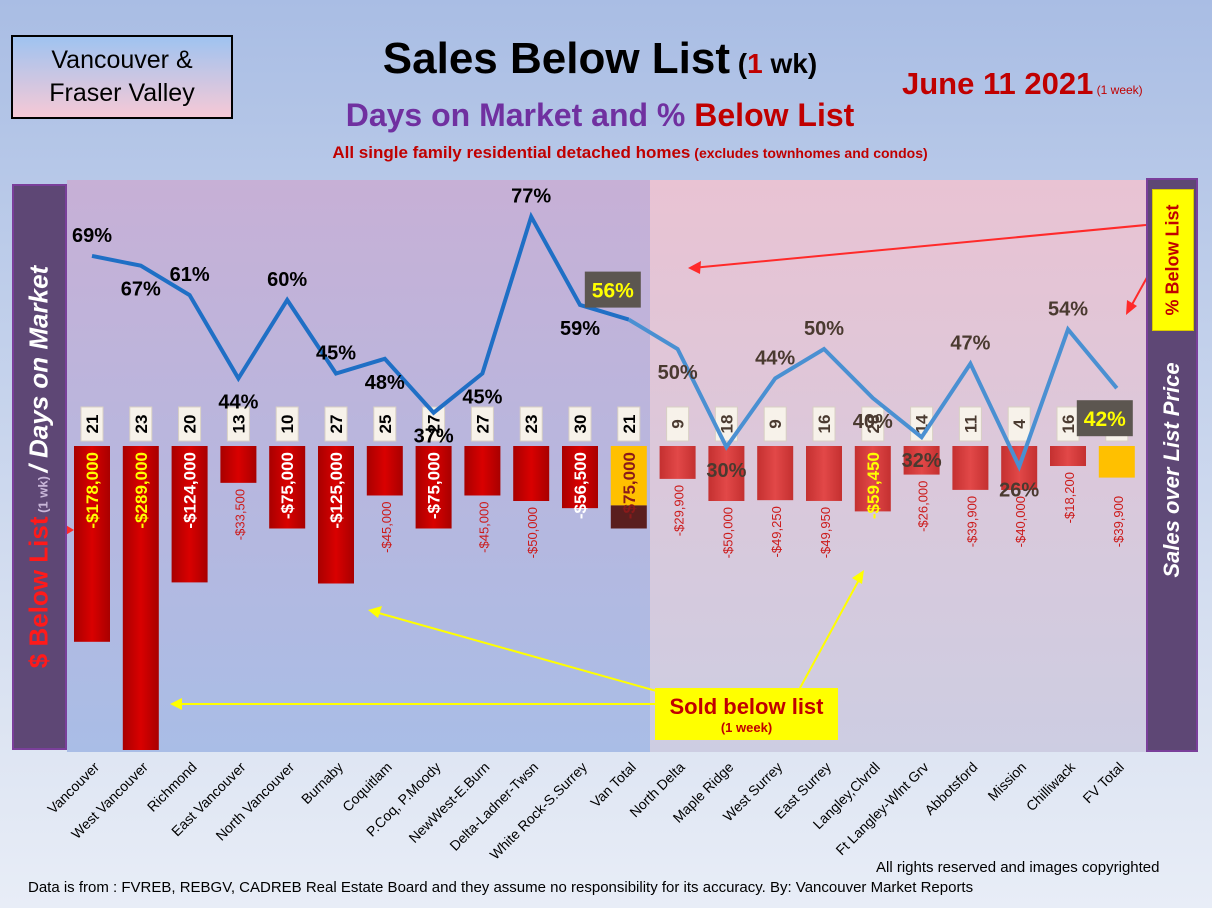  I want to click on date-small: (1 week), so click(1118, 90).